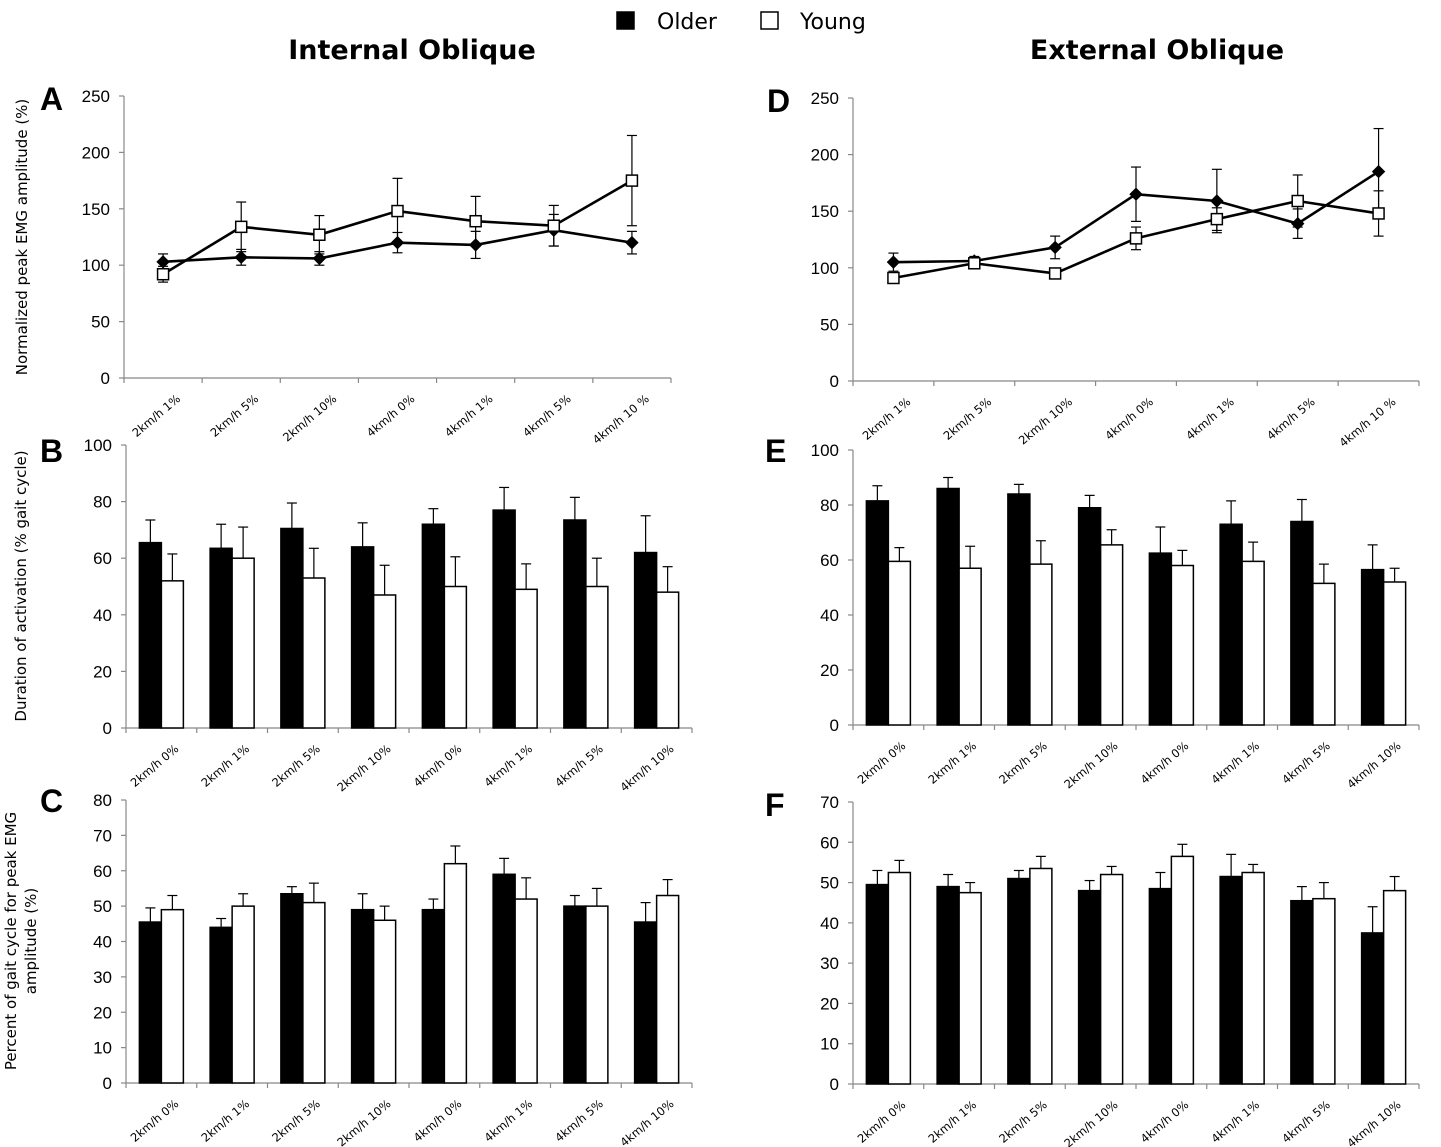 This screenshot has height=1147, width=1441. Describe the element at coordinates (832, 22) in the screenshot. I see `legend-label-young: Young` at that location.